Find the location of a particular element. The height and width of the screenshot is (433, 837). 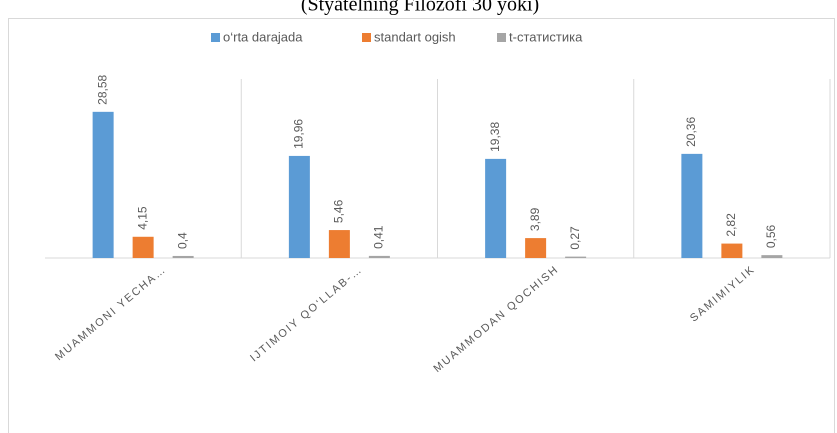

data-label: 2,82 is located at coordinates (731, 225).